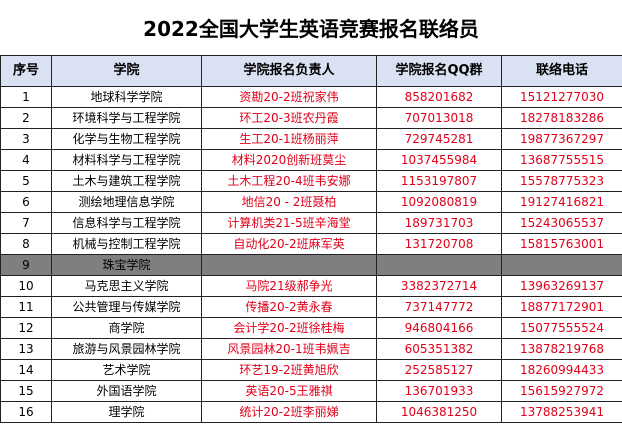 Image resolution: width=622 pixels, height=435 pixels. What do you see at coordinates (561, 202) in the screenshot?
I see `cell-phone: 19127416821` at bounding box center [561, 202].